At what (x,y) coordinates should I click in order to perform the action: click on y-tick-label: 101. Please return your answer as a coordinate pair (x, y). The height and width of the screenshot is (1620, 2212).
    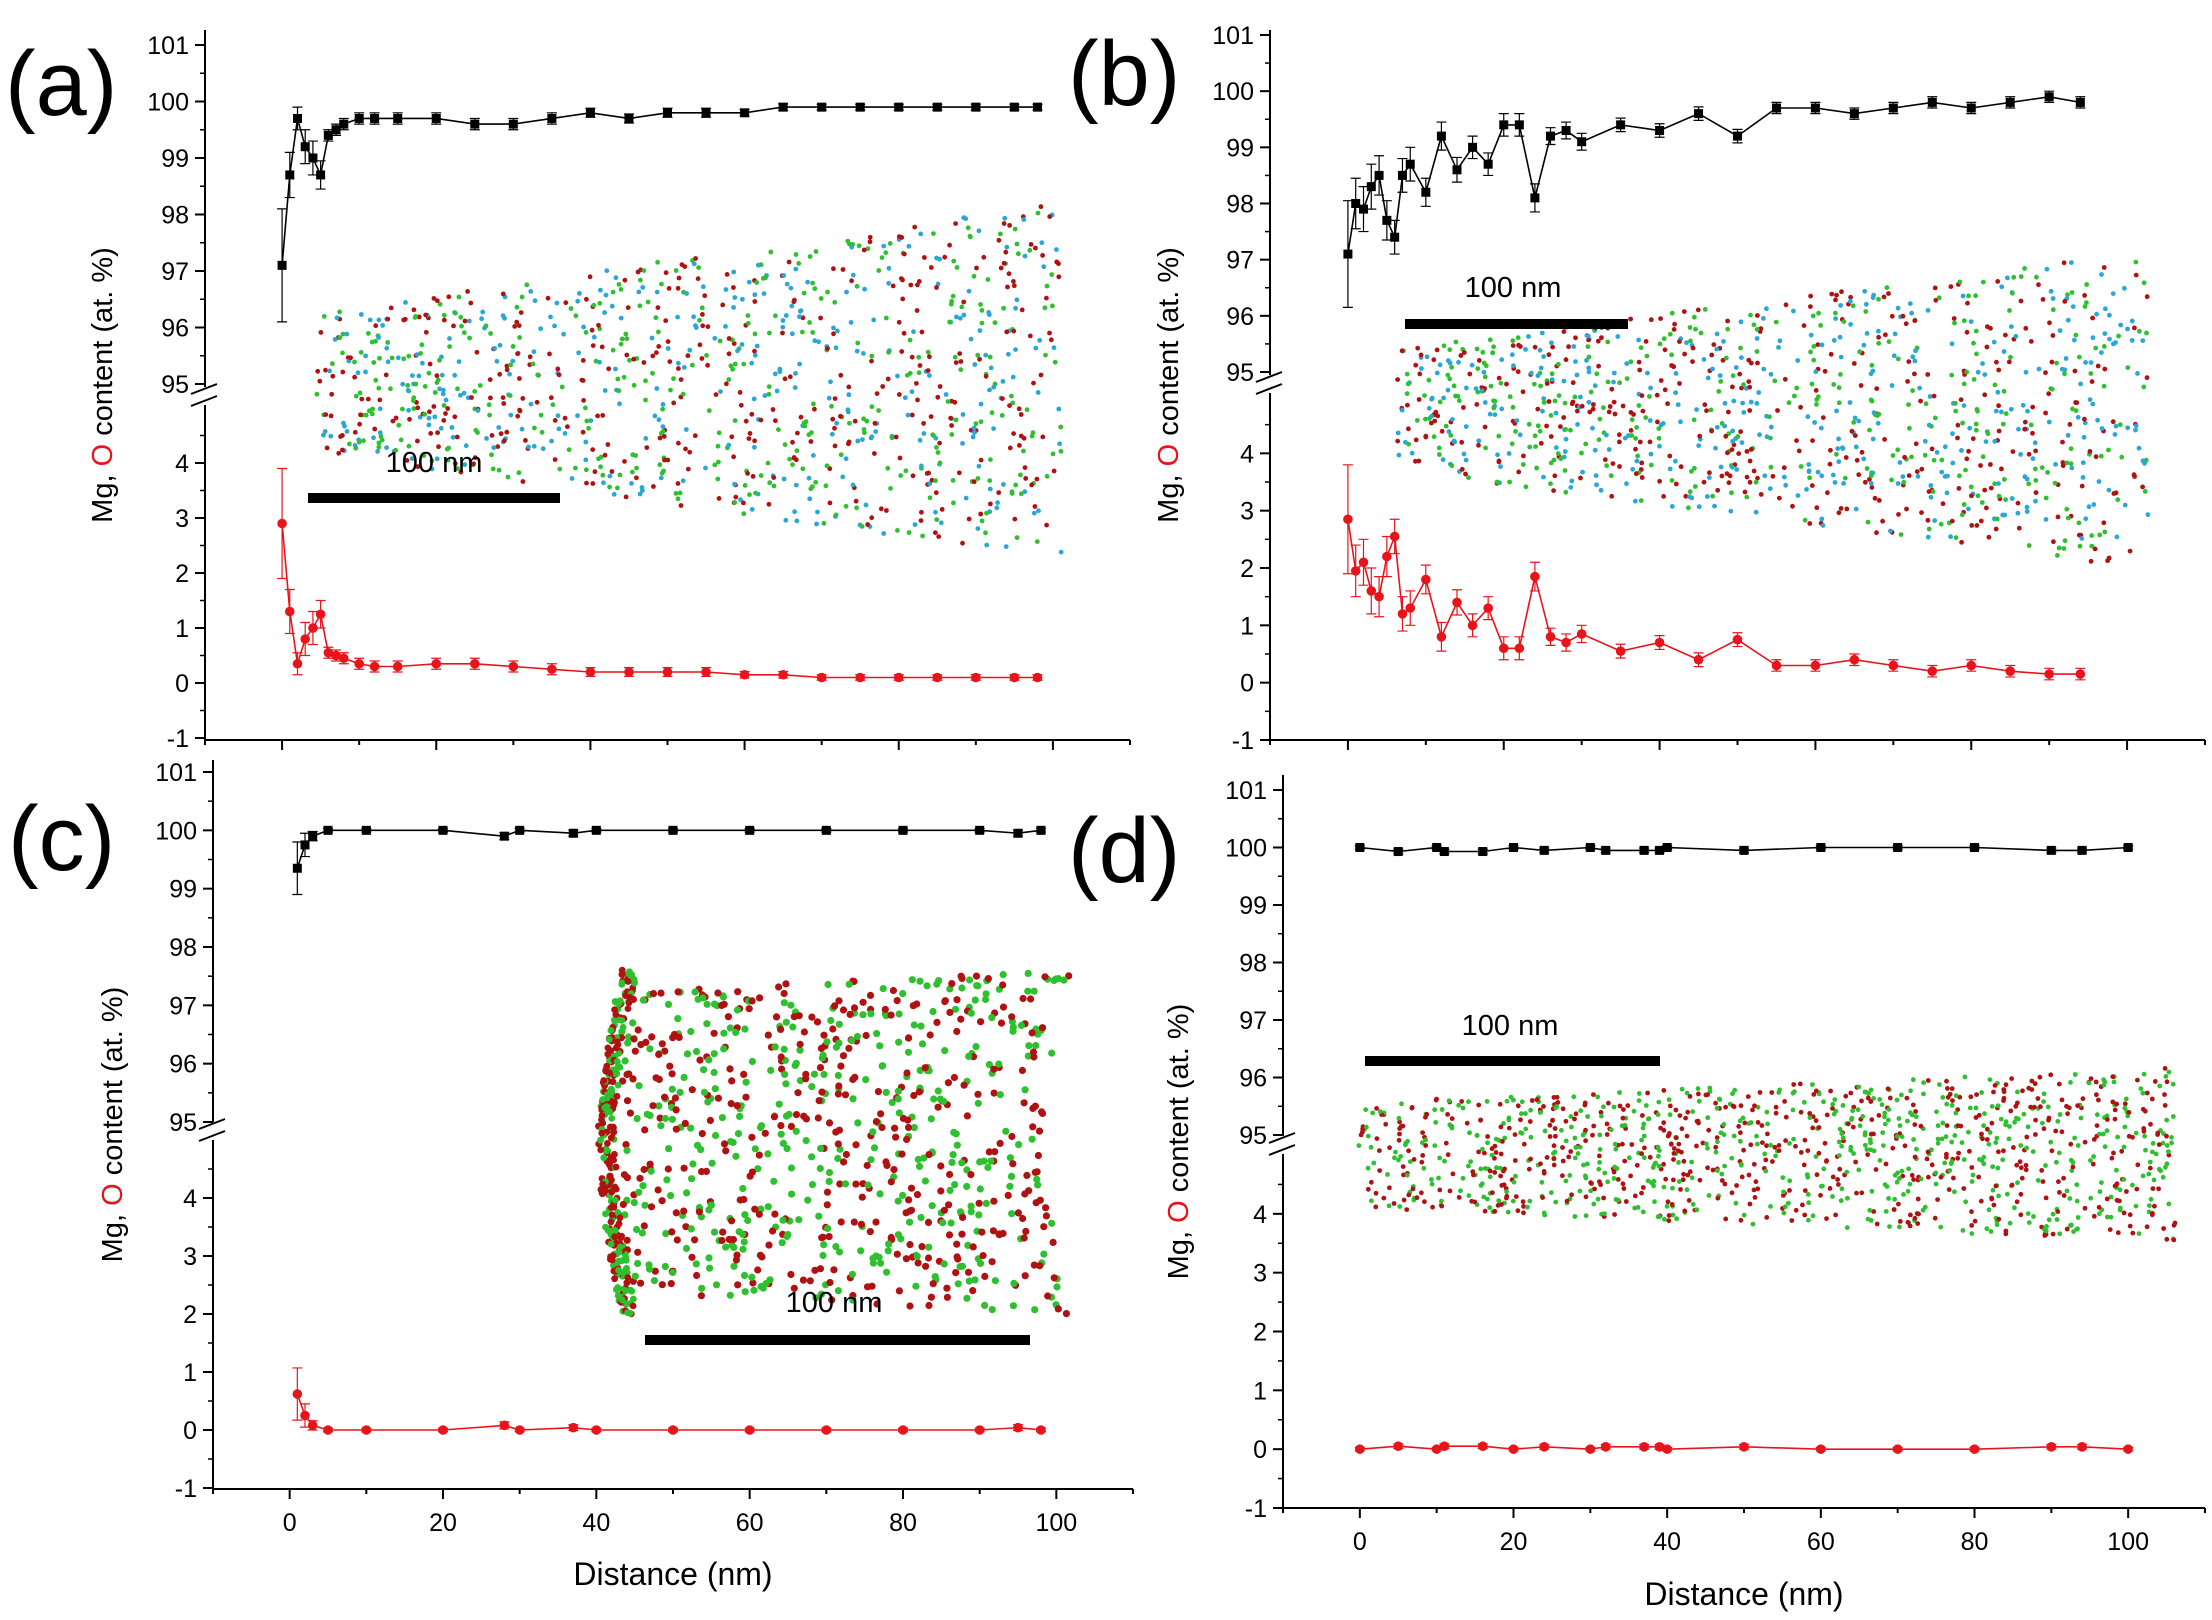
    Looking at the image, I should click on (168, 46).